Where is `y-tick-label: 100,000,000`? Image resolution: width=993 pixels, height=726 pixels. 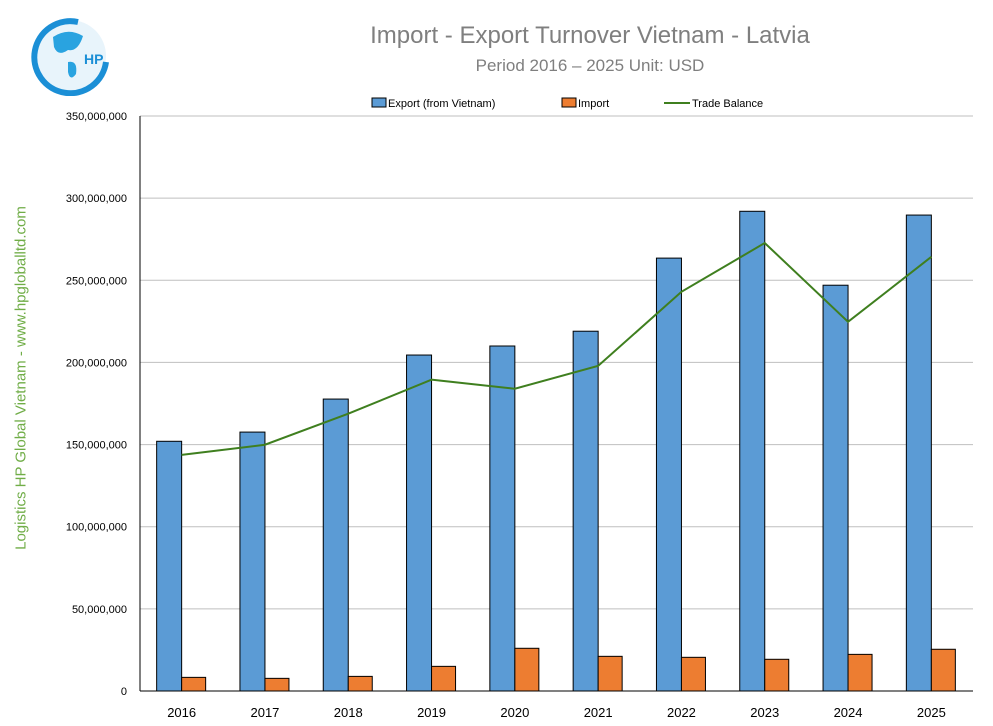
y-tick-label: 100,000,000 is located at coordinates (96, 528).